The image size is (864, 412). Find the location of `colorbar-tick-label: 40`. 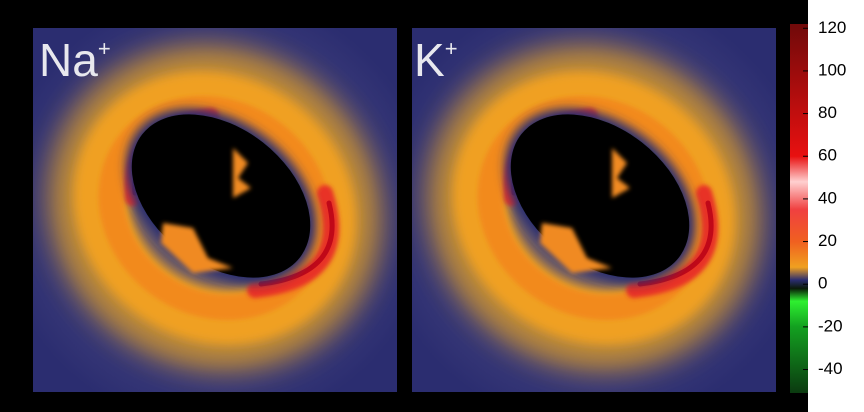

colorbar-tick-label: 40 is located at coordinates (827, 197).